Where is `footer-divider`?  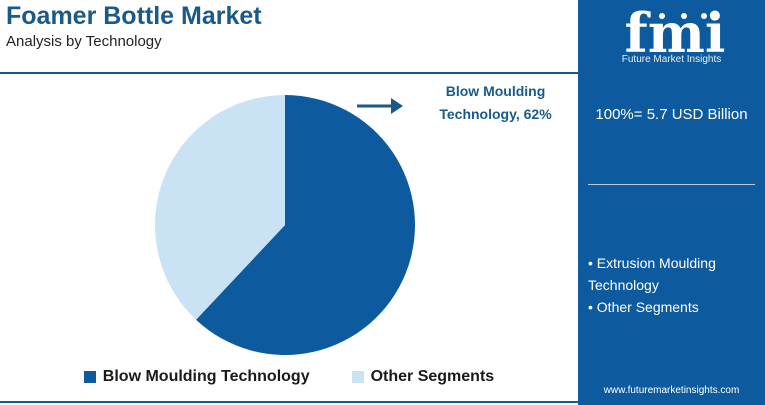
footer-divider is located at coordinates (289, 402).